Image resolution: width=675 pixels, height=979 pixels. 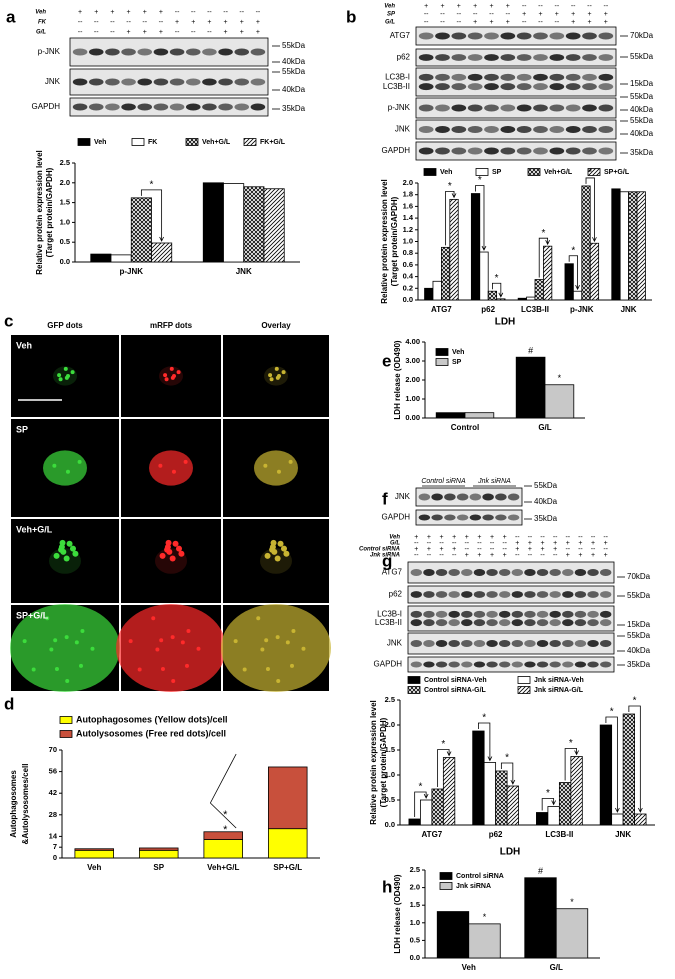 What do you see at coordinates (412, 398) in the screenshot?
I see `y-tick-label: 1.00` at bounding box center [412, 398].